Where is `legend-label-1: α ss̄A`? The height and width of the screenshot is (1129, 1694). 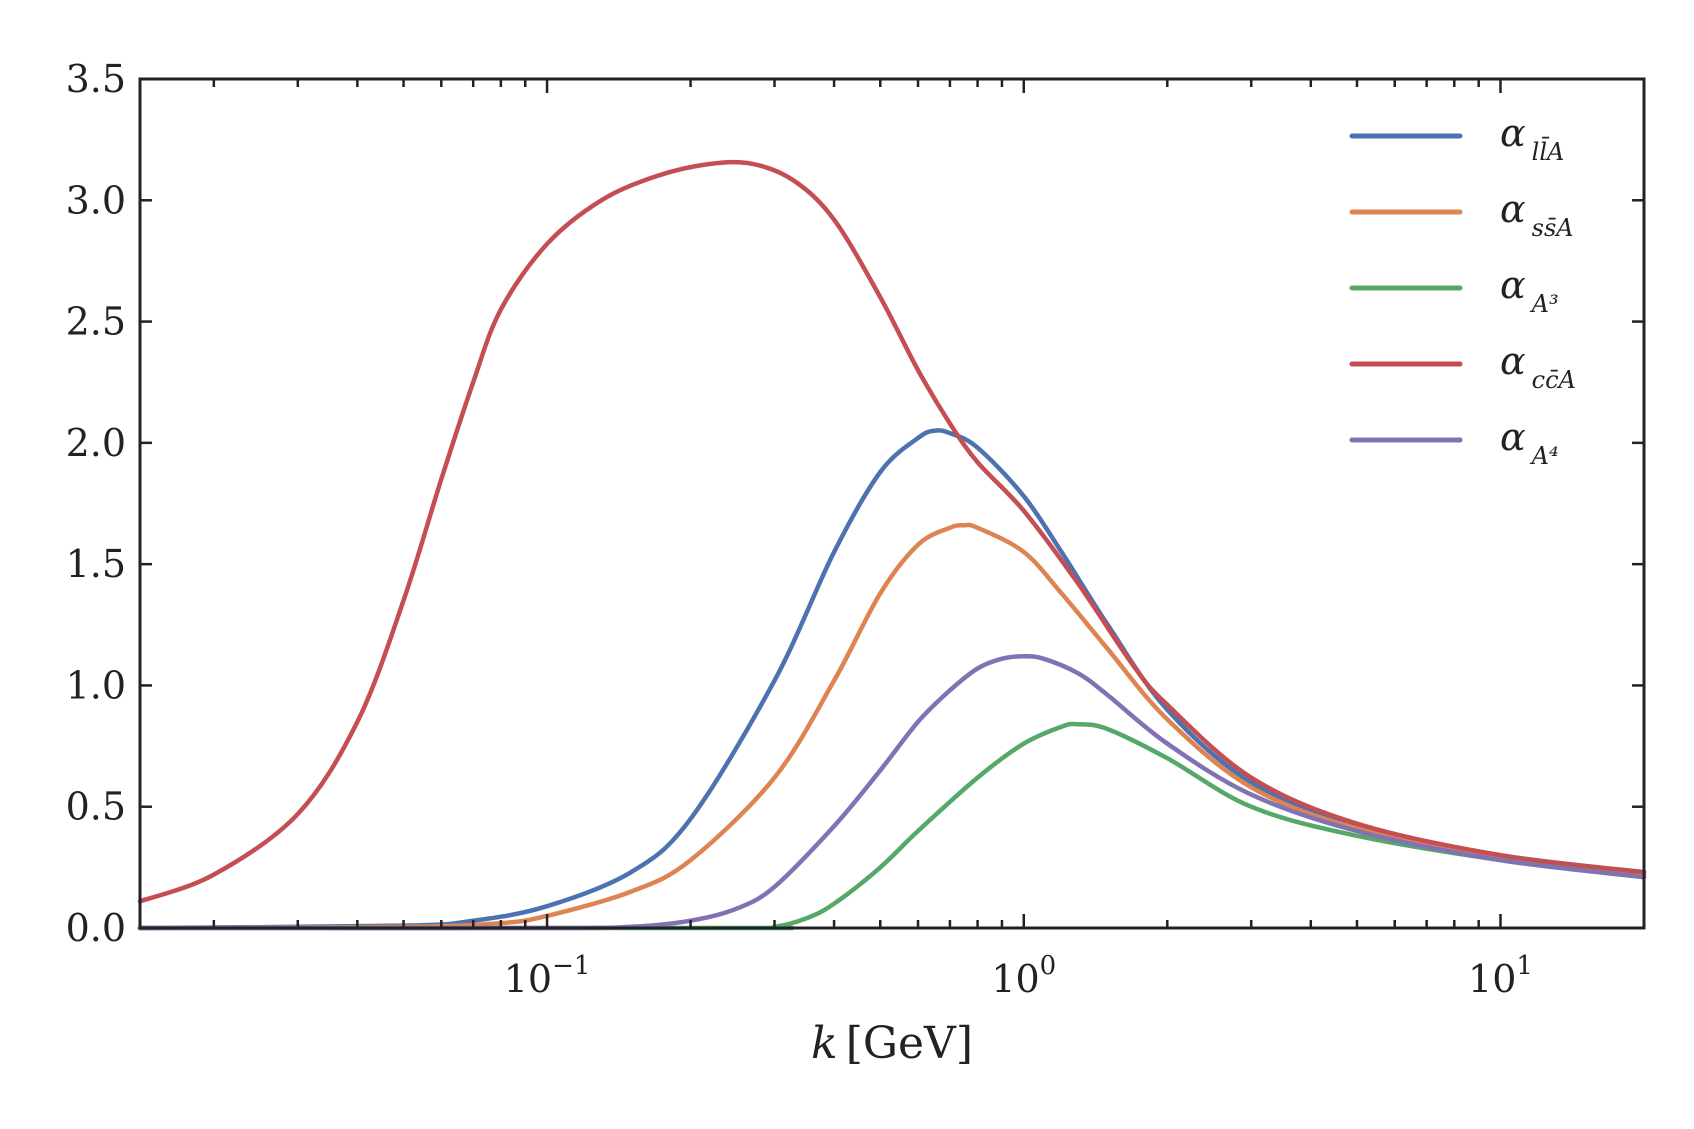 legend-label-1: α ss̄A is located at coordinates (1537, 214).